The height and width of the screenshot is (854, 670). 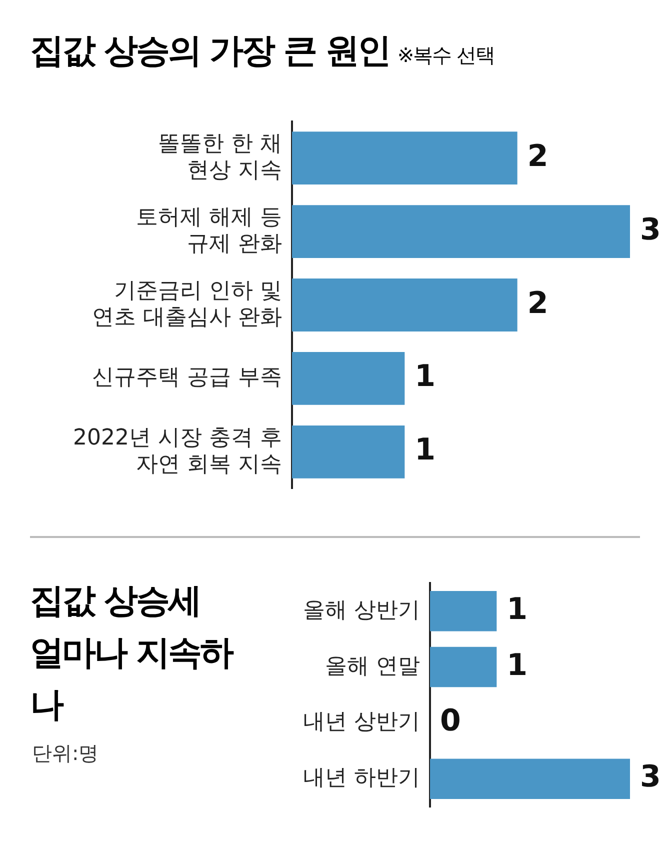 What do you see at coordinates (65, 753) in the screenshot?
I see `text: 단위:명` at bounding box center [65, 753].